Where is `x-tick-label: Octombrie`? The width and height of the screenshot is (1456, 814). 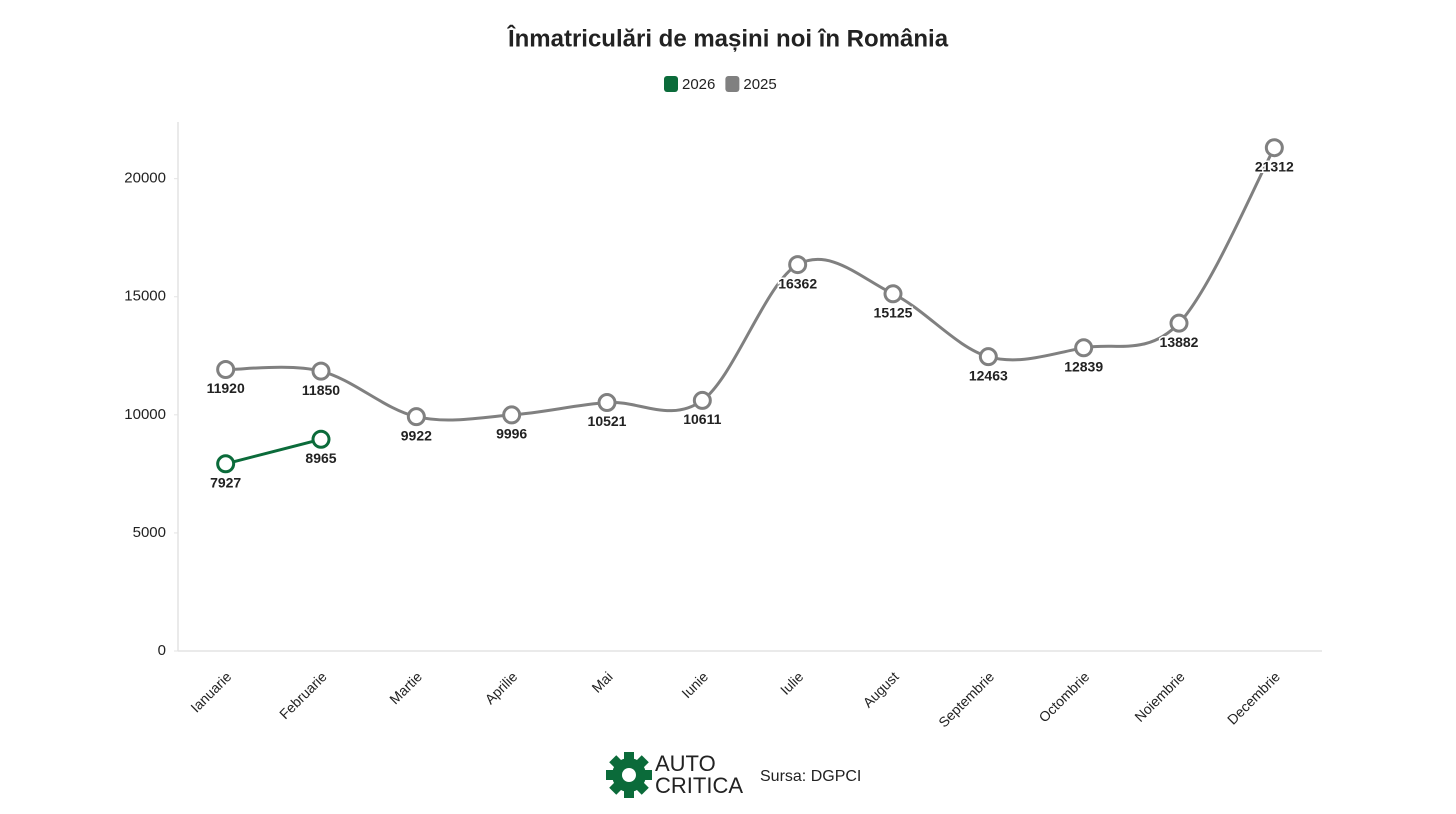
x-tick-label: Octombrie is located at coordinates (1063, 696).